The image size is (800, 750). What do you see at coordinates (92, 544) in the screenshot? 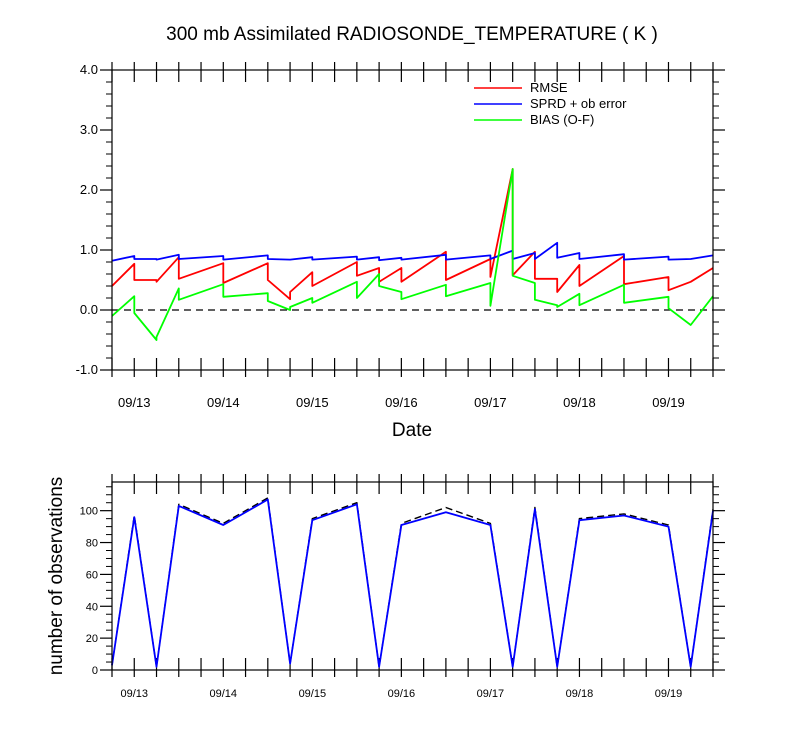
I see `y-tick-label: 80` at bounding box center [92, 544].